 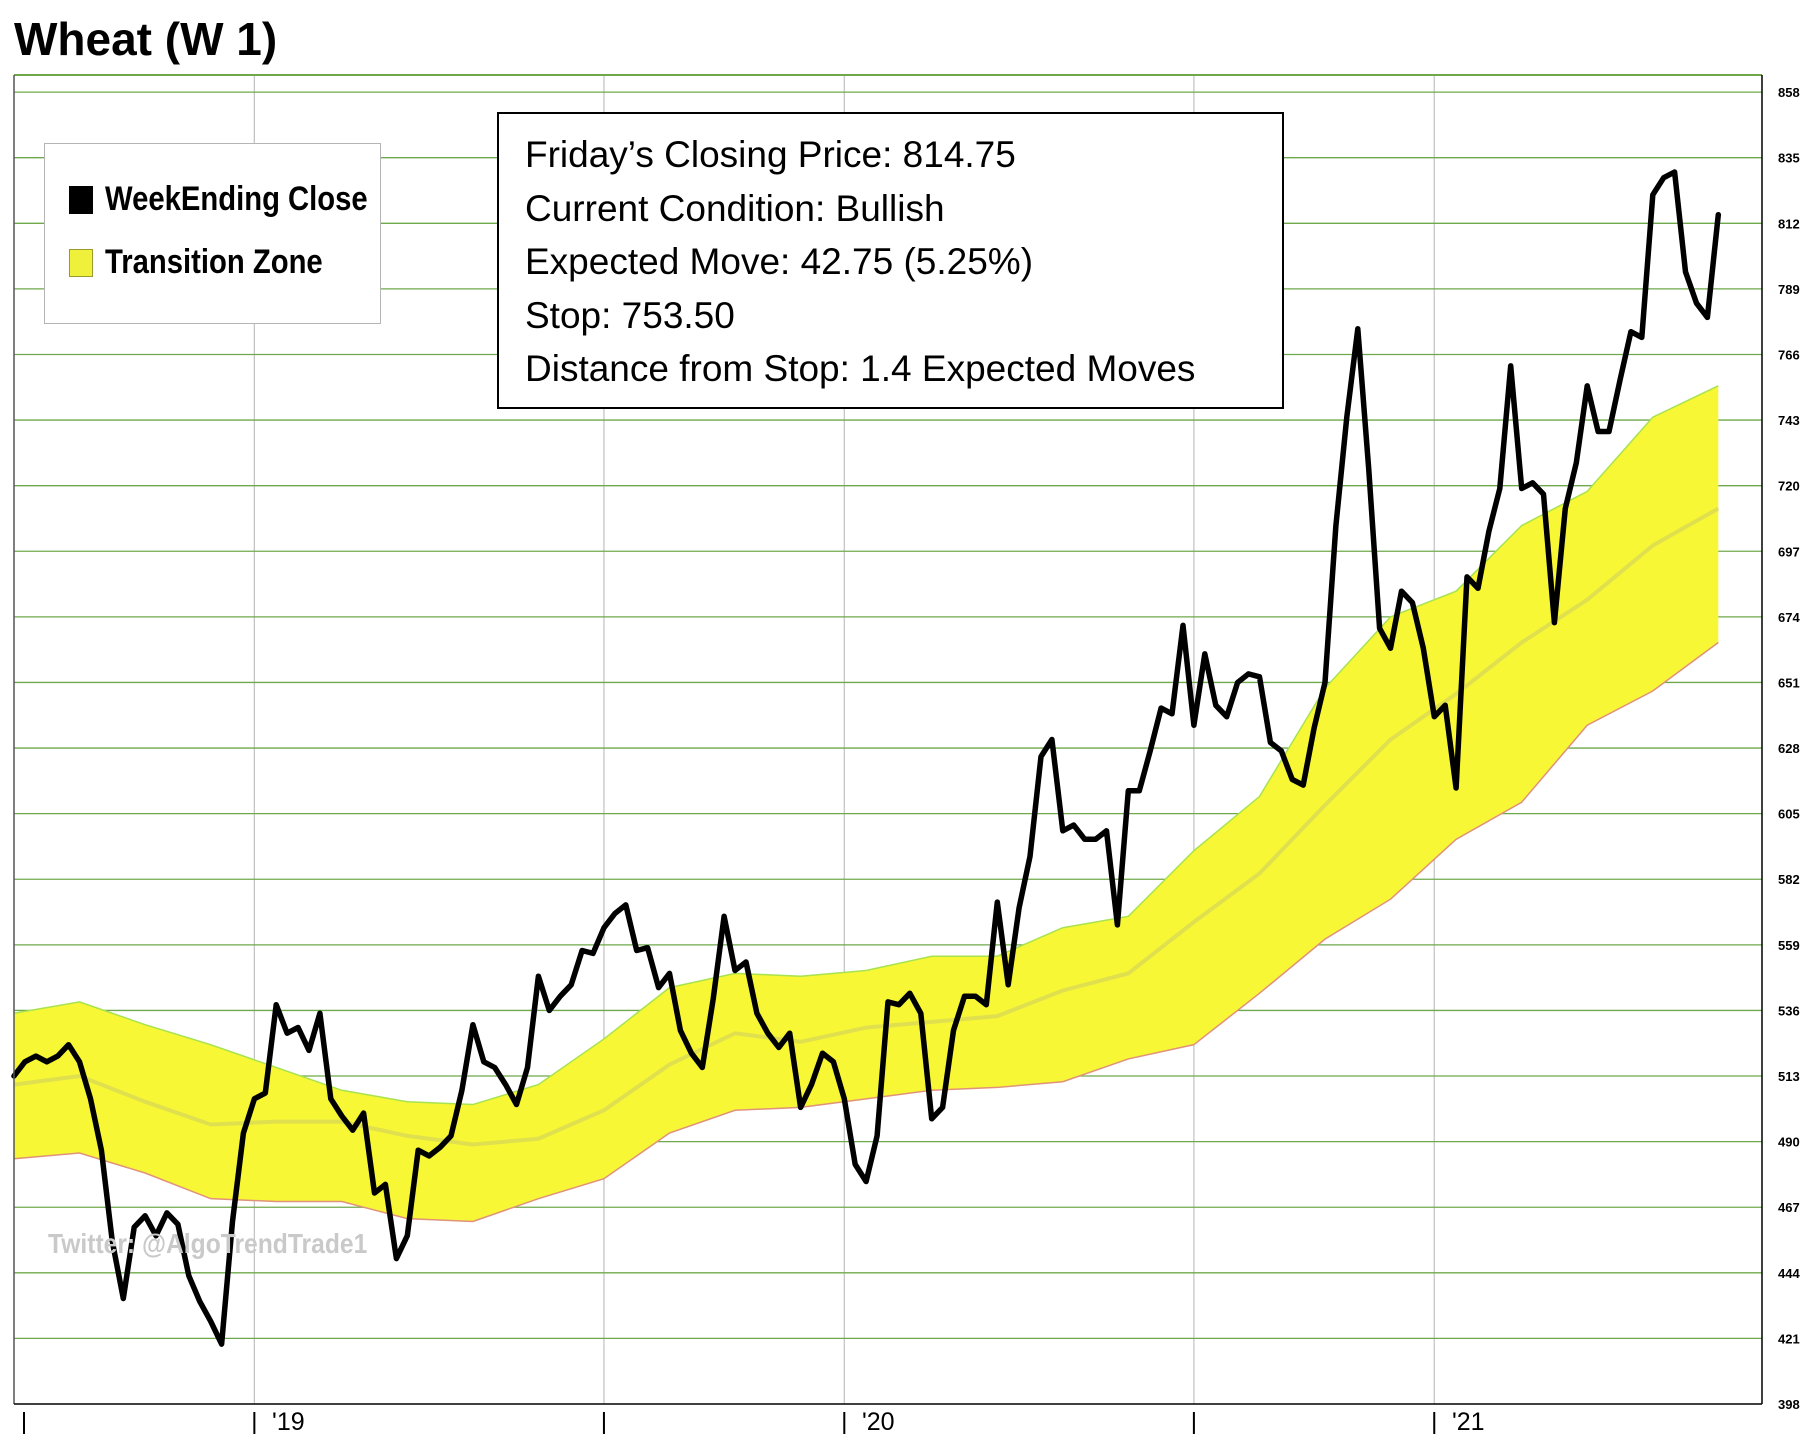 I want to click on chart-title: Wheat (W 1), so click(x=146, y=39).